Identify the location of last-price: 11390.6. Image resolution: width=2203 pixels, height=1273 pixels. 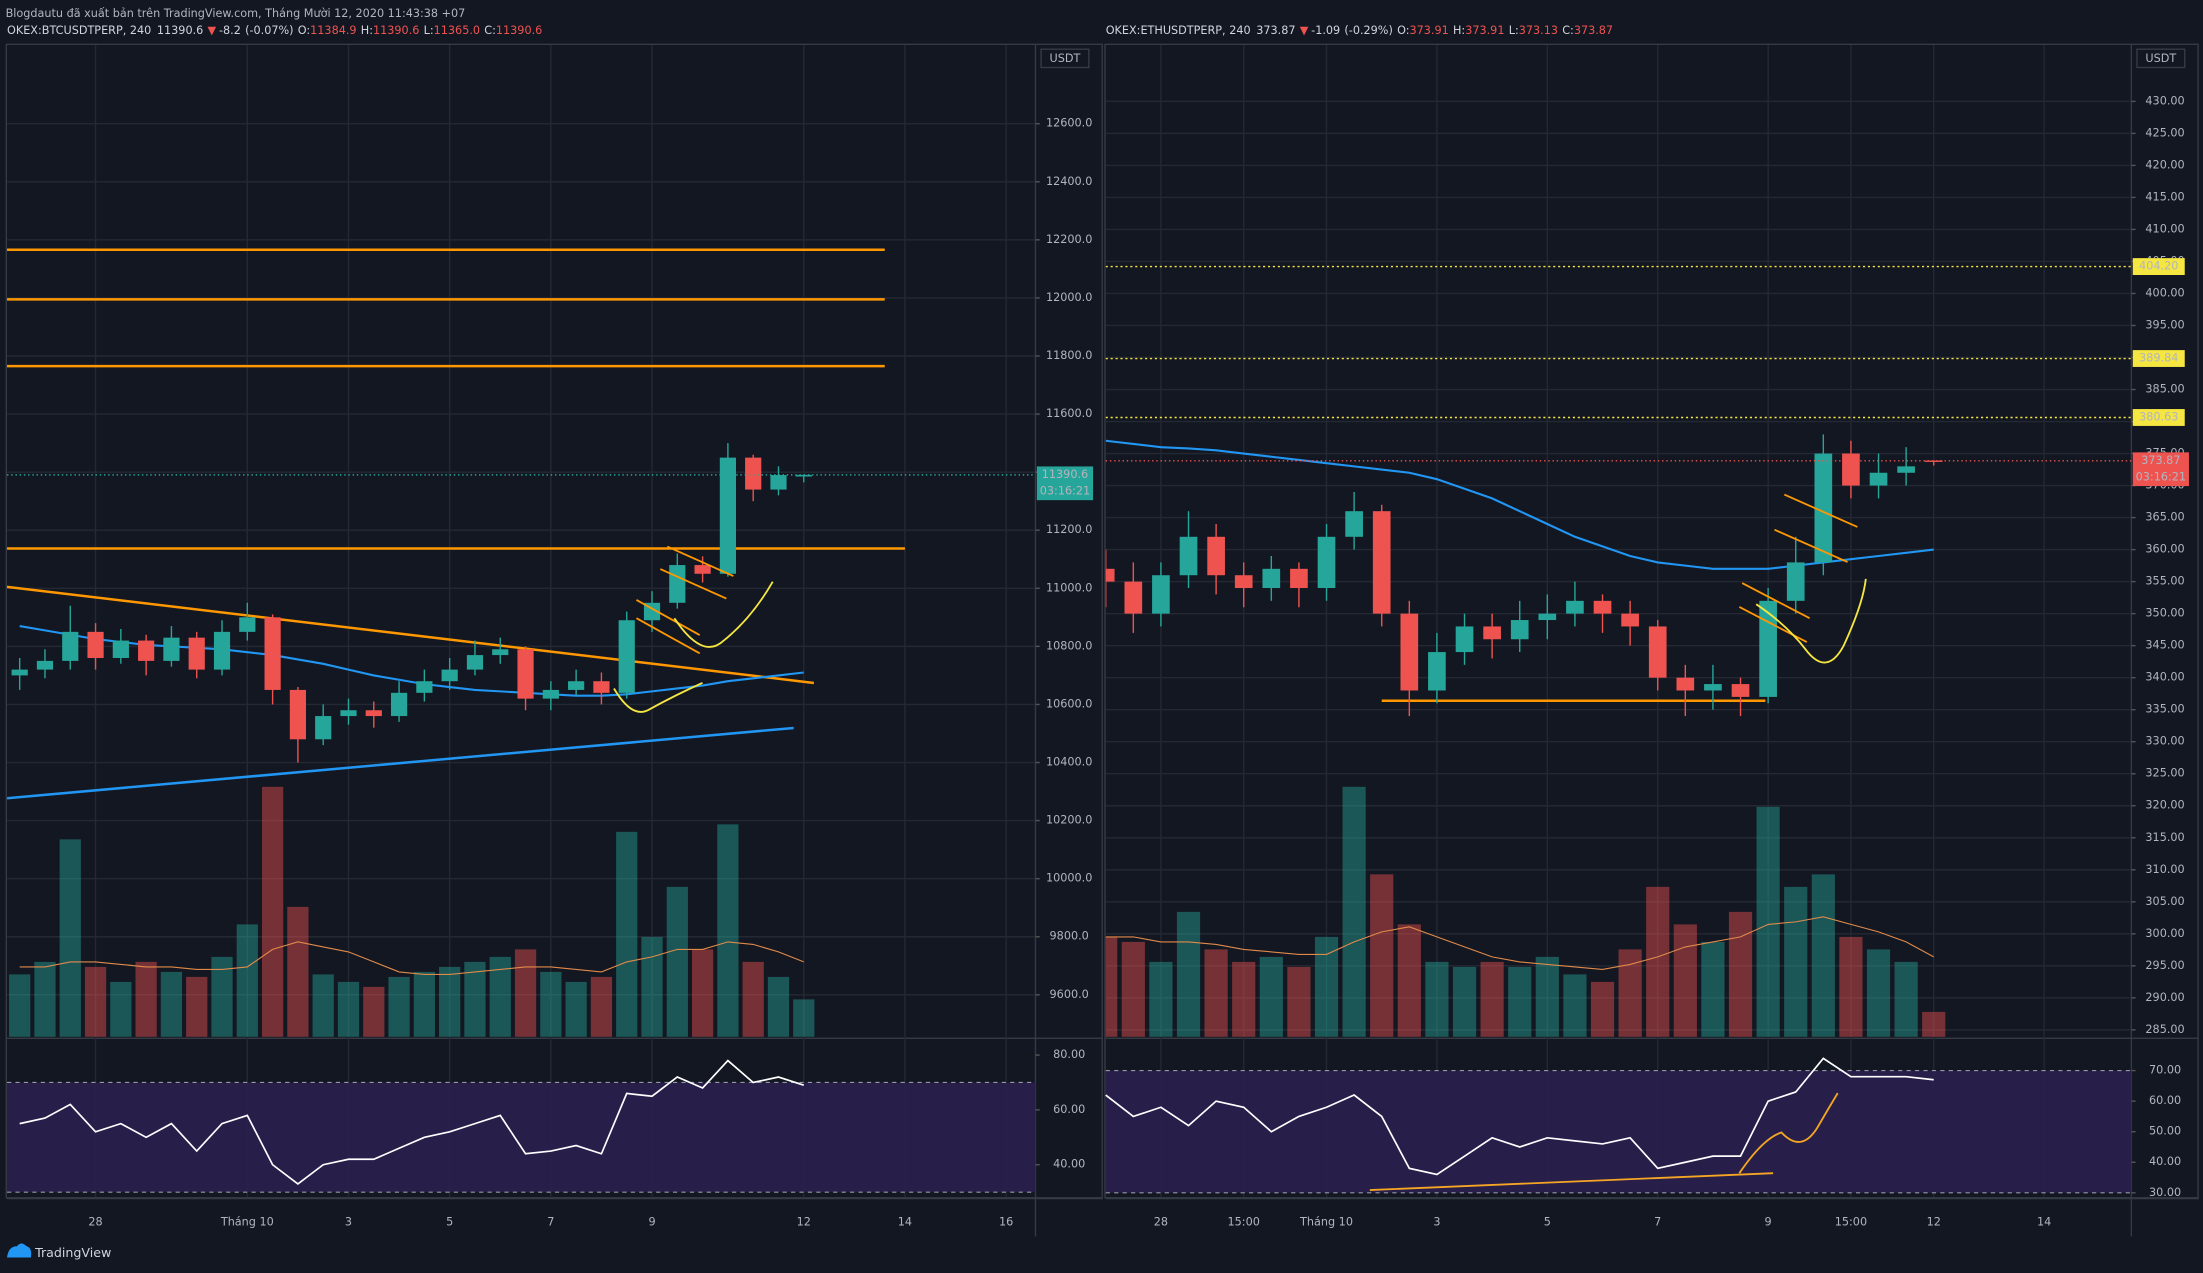
(180, 30).